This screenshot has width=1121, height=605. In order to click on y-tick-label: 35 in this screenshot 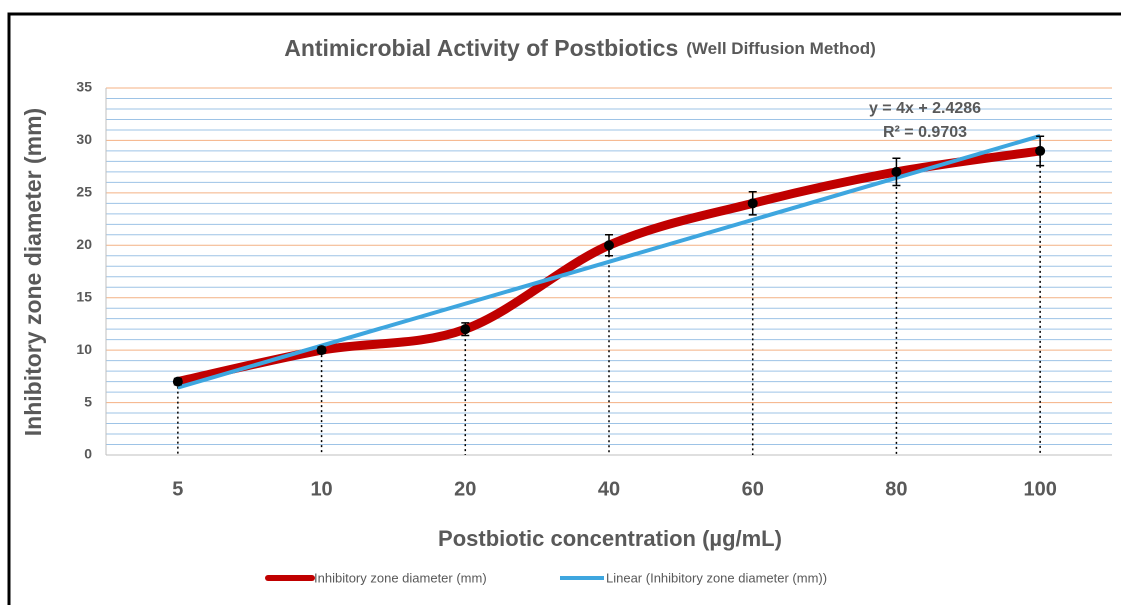, I will do `click(84, 87)`.